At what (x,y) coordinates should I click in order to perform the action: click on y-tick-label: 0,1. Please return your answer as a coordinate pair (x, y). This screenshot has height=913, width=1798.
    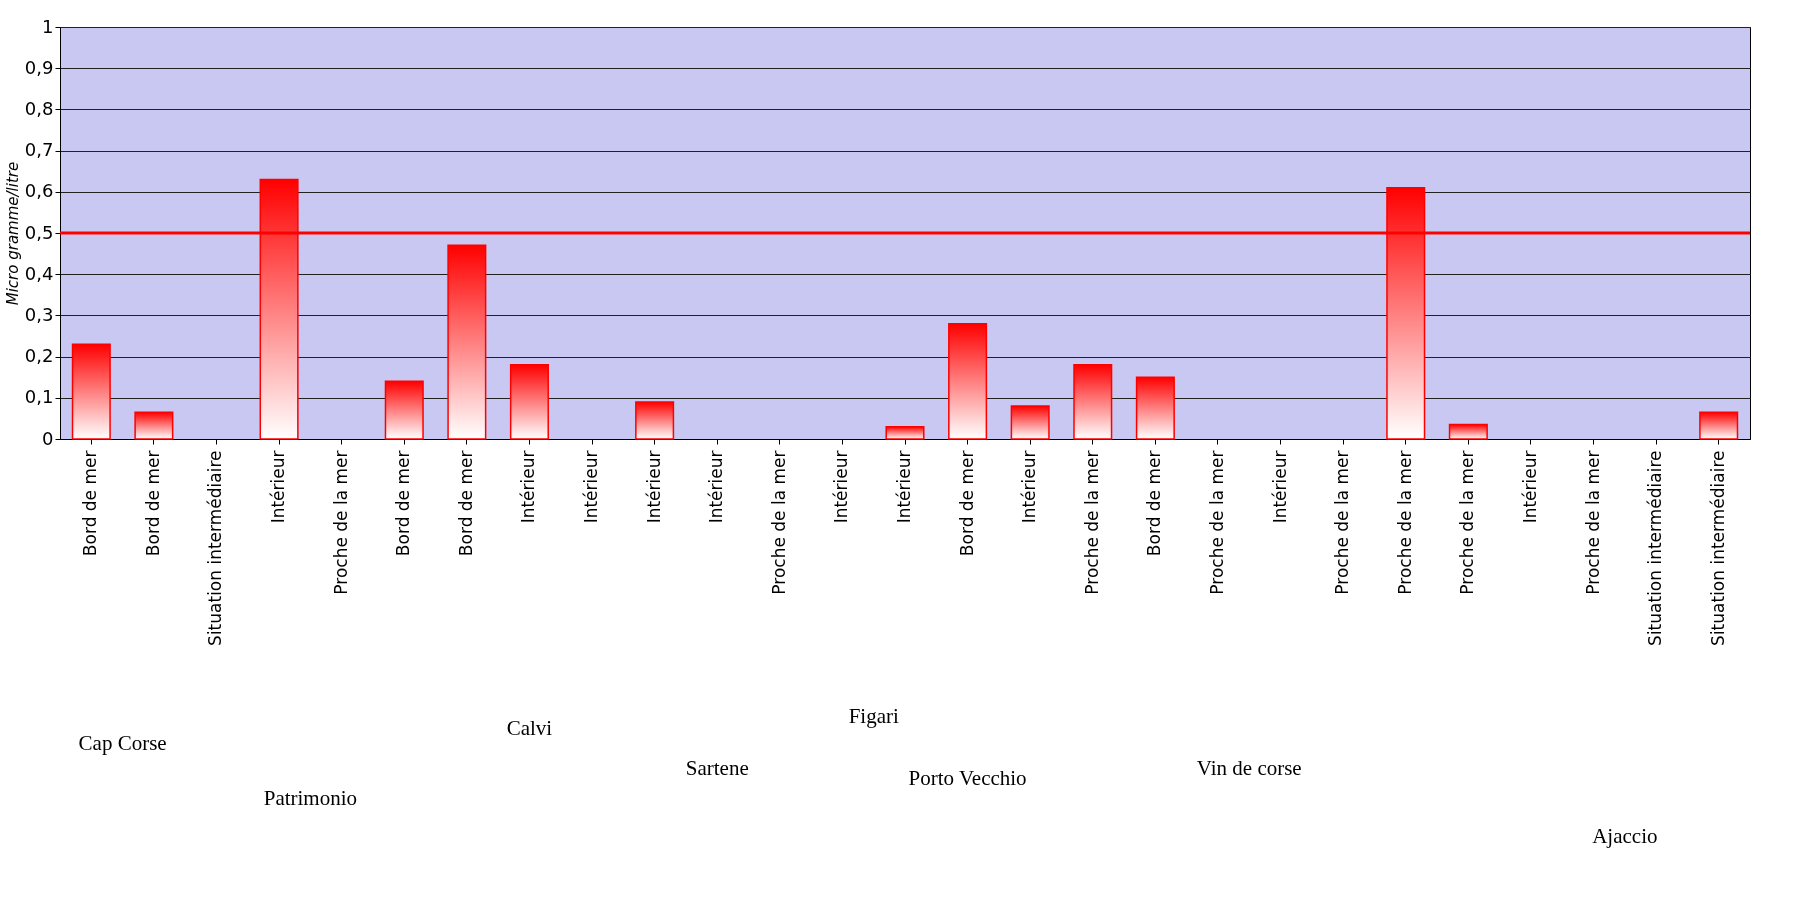
    Looking at the image, I should click on (39, 397).